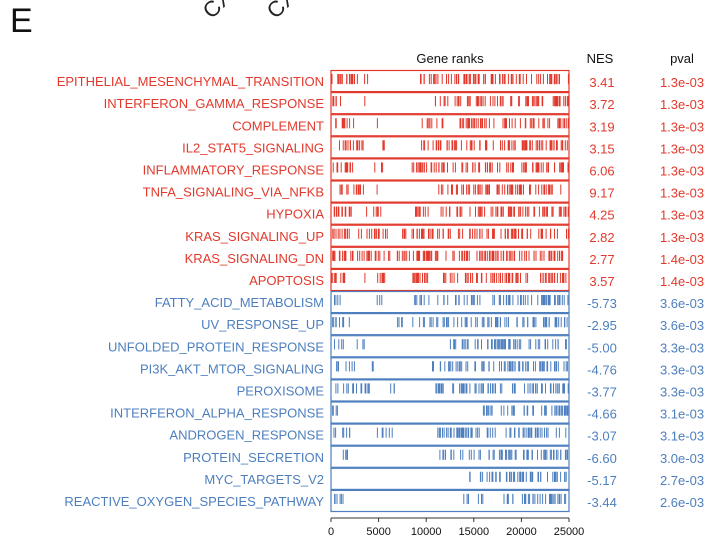 Image resolution: width=722 pixels, height=554 pixels. I want to click on pathway-name: REACTIVE_OXYGEN_SPECIES_PATHWAY, so click(194, 501).